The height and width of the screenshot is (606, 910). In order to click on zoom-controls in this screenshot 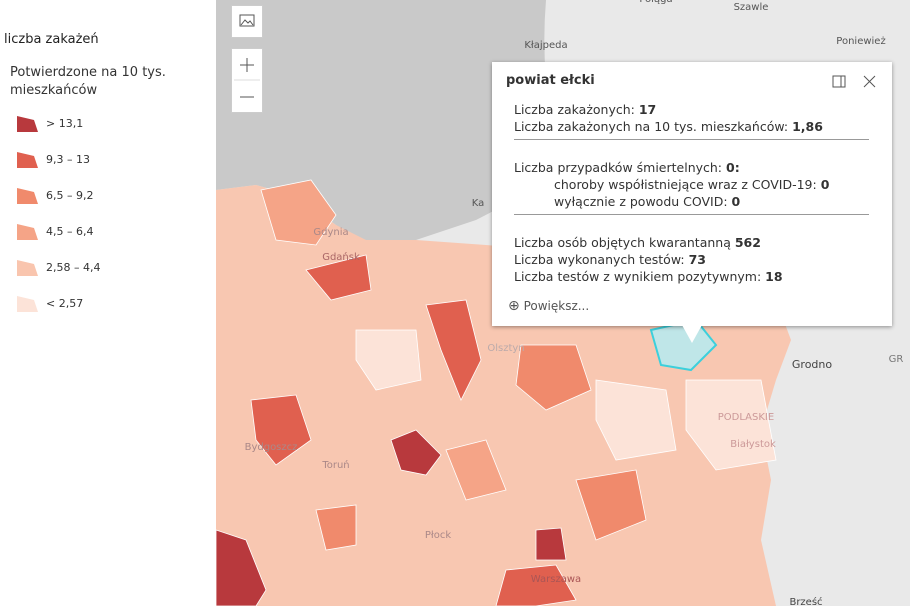, I will do `click(247, 80)`.